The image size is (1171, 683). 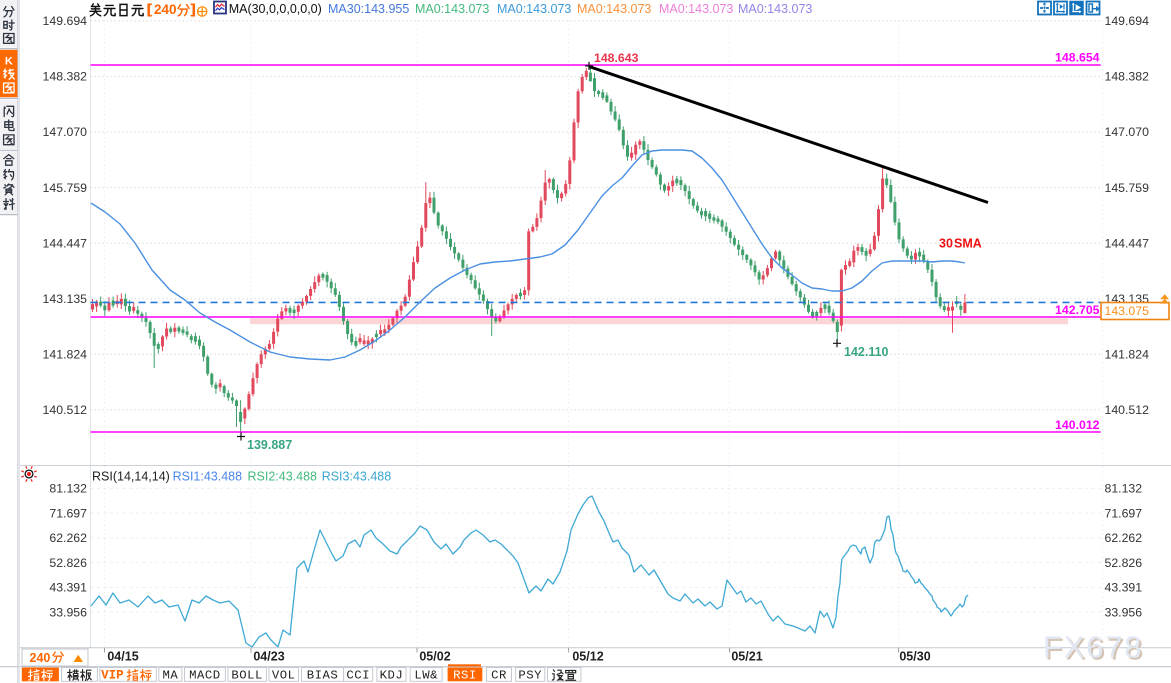 What do you see at coordinates (1077, 310) in the screenshot?
I see `svg-text: 142.705` at bounding box center [1077, 310].